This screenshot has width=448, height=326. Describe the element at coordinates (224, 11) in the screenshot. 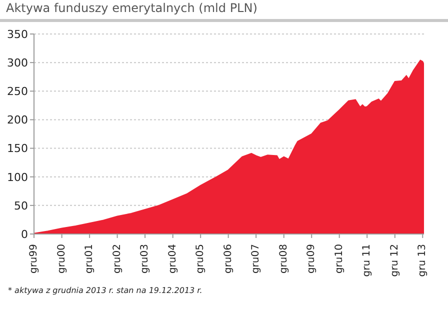

I see `chart-title: Aktywa funduszy emerytalnych (mld PLN)` at that location.